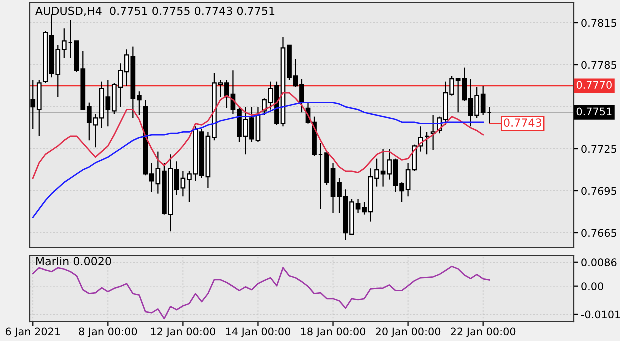 This screenshot has width=620, height=341. I want to click on x-tick-label: 18 Jan 00:00, so click(333, 333).